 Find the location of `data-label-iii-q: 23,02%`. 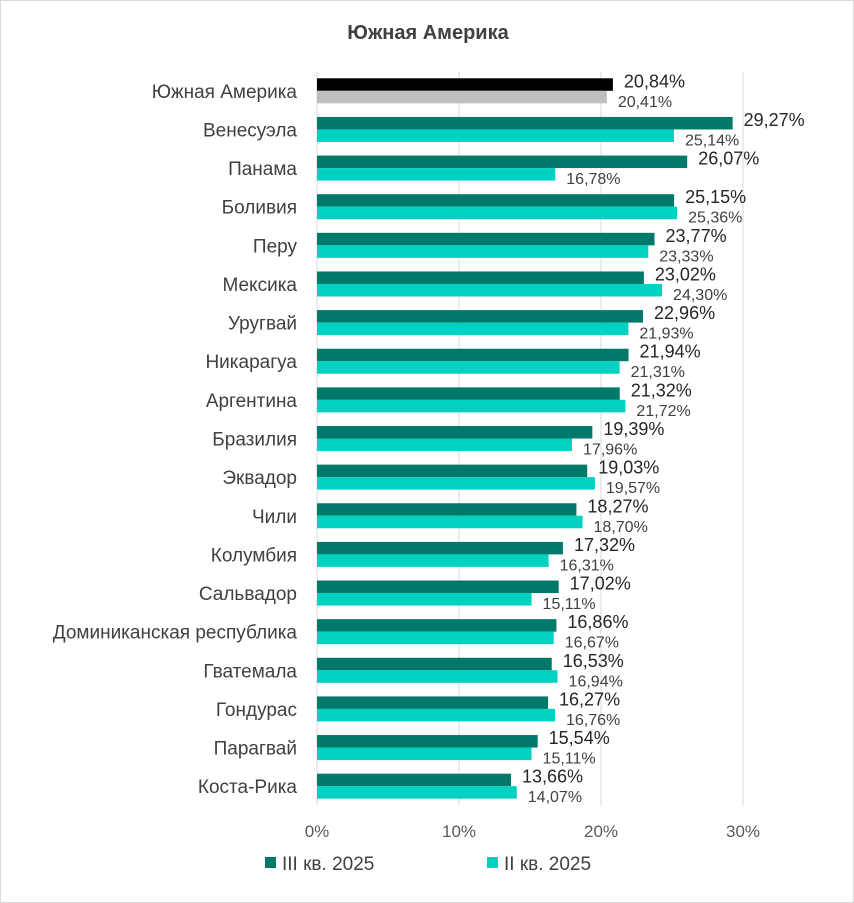

data-label-iii-q: 23,02% is located at coordinates (685, 274).